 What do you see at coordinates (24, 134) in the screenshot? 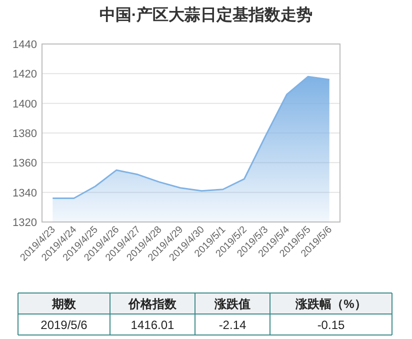
I see `y-tick-label: 1380` at bounding box center [24, 134].